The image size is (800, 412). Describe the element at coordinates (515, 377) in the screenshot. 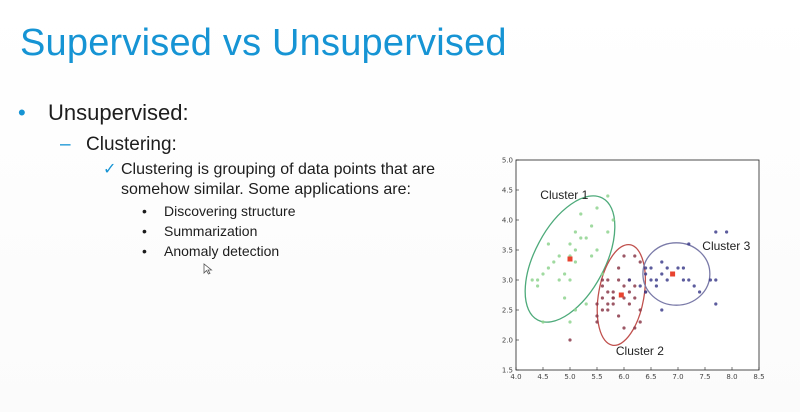

I see `x-tick-label: 4.0` at that location.